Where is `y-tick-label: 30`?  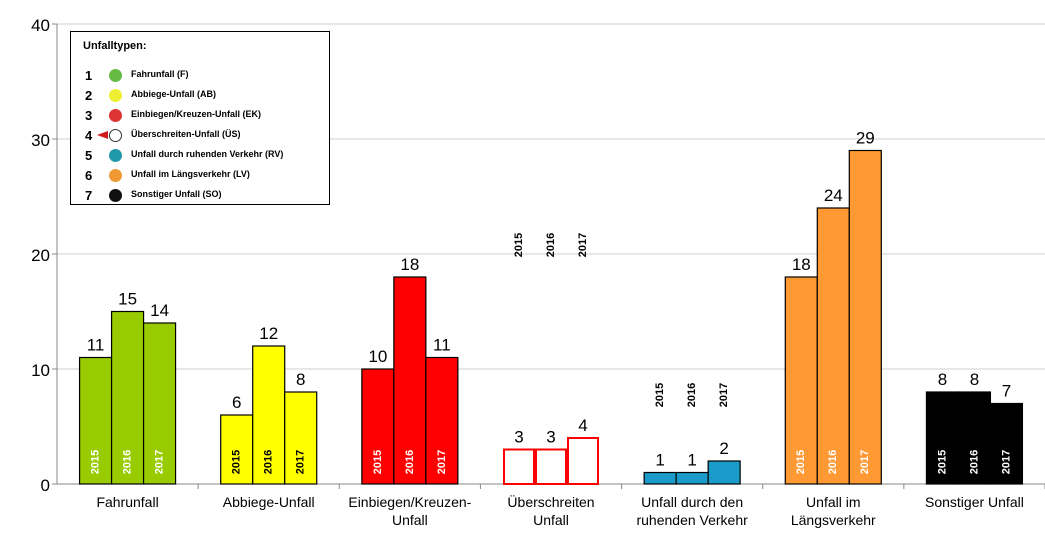
y-tick-label: 30 is located at coordinates (40, 140).